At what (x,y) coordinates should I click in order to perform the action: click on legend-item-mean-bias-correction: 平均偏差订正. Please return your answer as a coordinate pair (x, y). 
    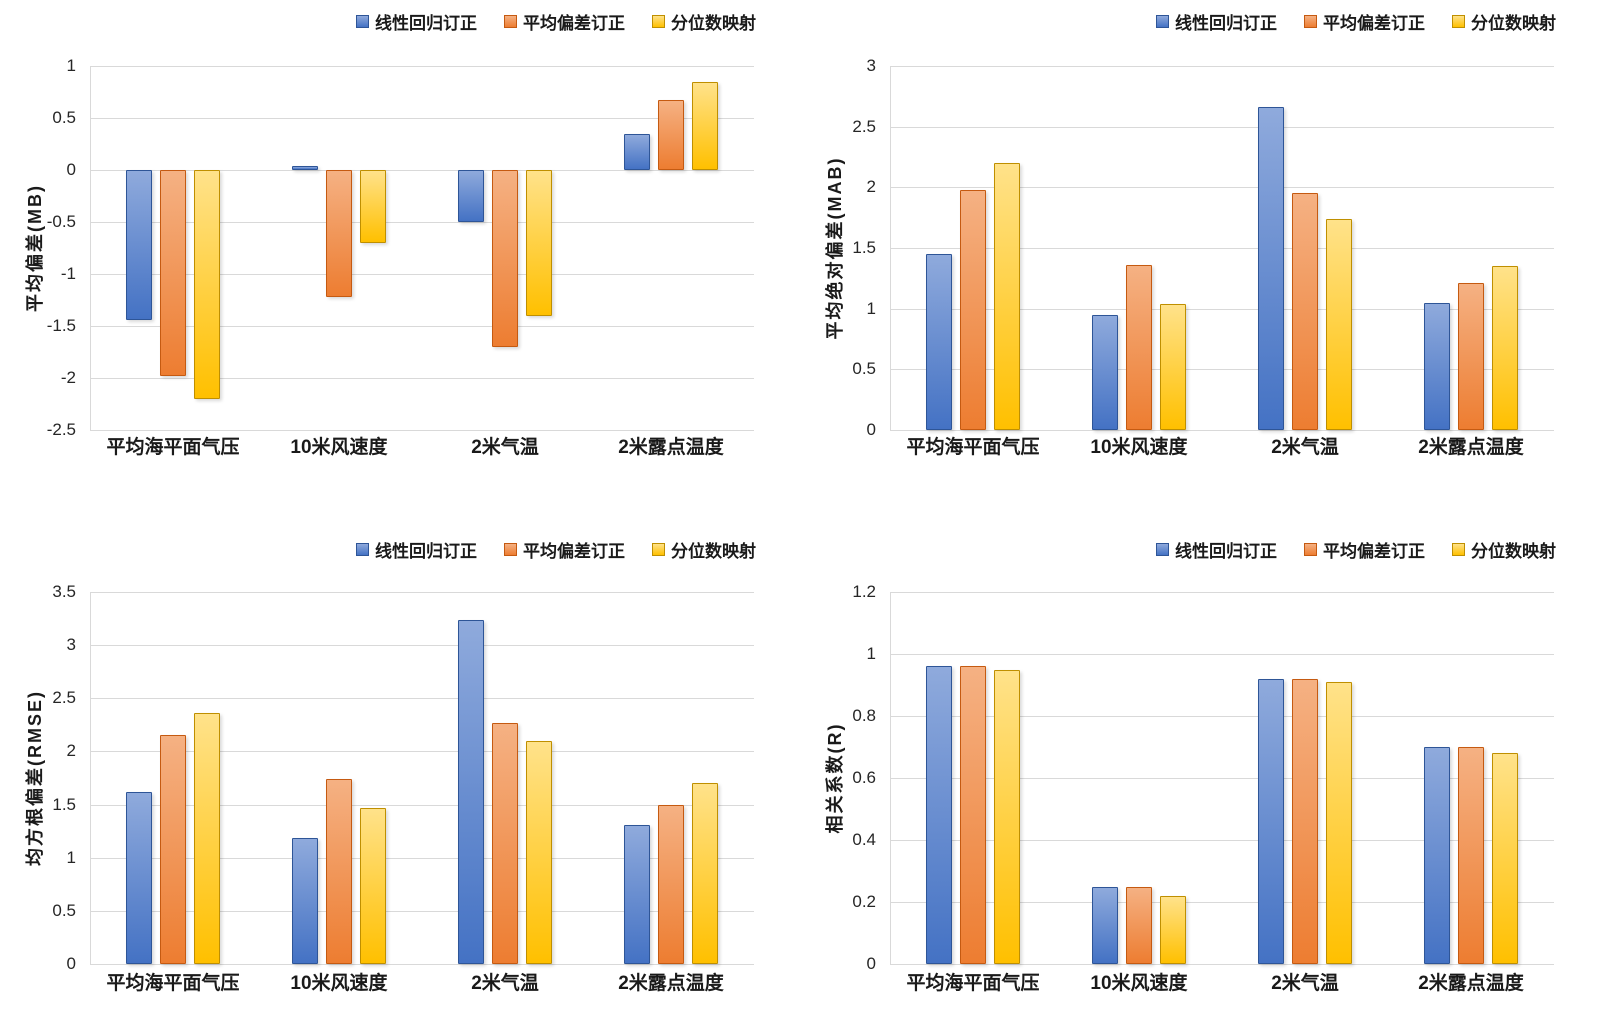
    Looking at the image, I should click on (564, 21).